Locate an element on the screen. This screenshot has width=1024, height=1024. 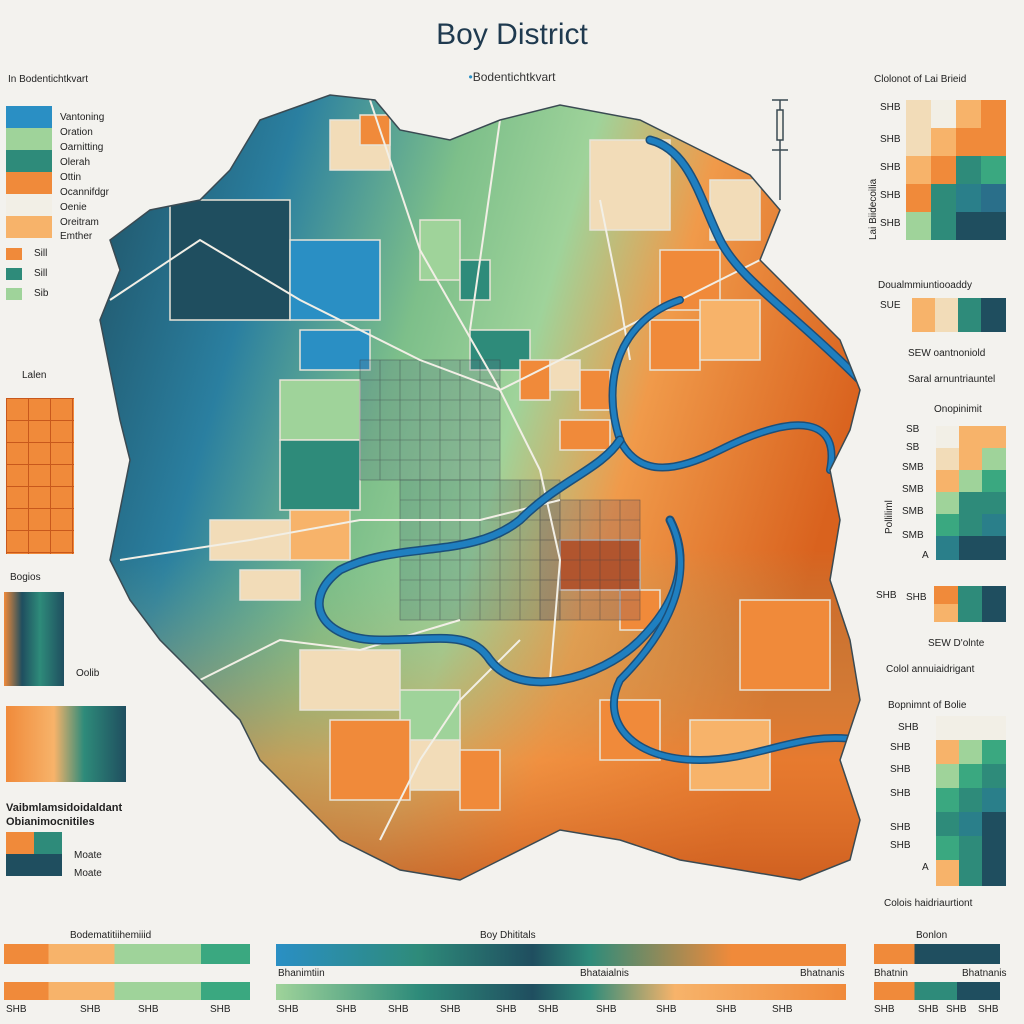
tick-label: Bhanimtiin is located at coordinates (301, 973).